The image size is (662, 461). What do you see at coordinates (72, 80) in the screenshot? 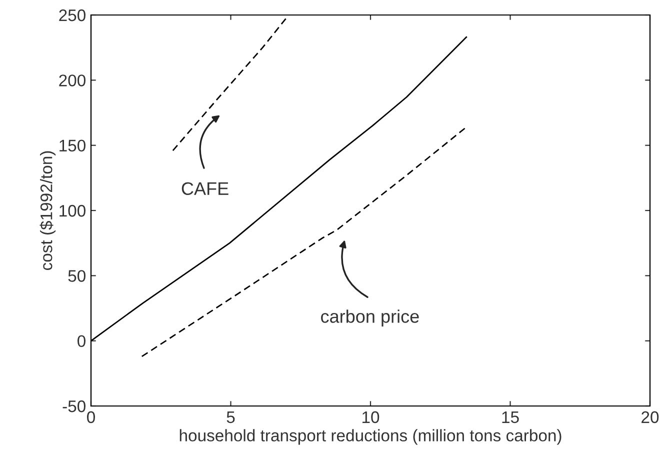
I see `y-tick-label: 200` at bounding box center [72, 80].